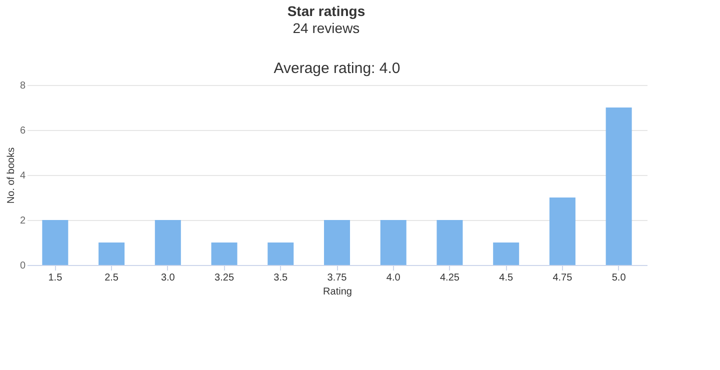 The image size is (720, 370). I want to click on text: Average rating: 4.0, so click(337, 68).